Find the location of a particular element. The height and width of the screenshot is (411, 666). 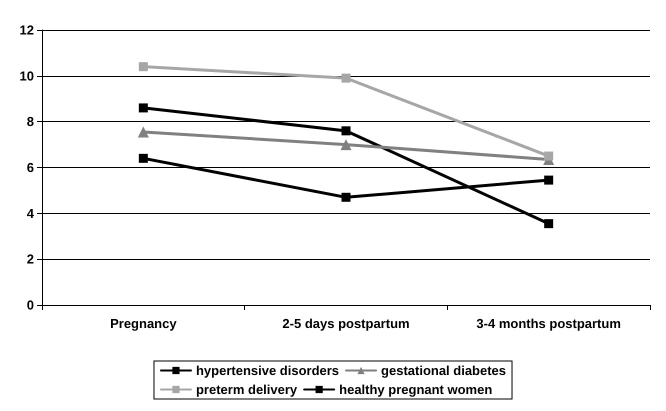

y-tick-label: 10 is located at coordinates (27, 76).